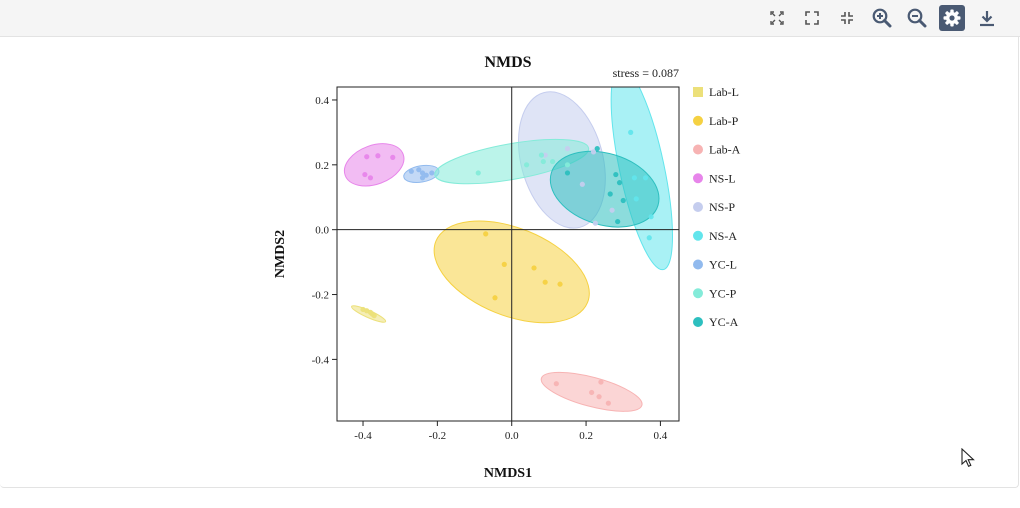 This screenshot has width=1020, height=508. What do you see at coordinates (321, 360) in the screenshot?
I see `y-tick-label: -0.4` at bounding box center [321, 360].